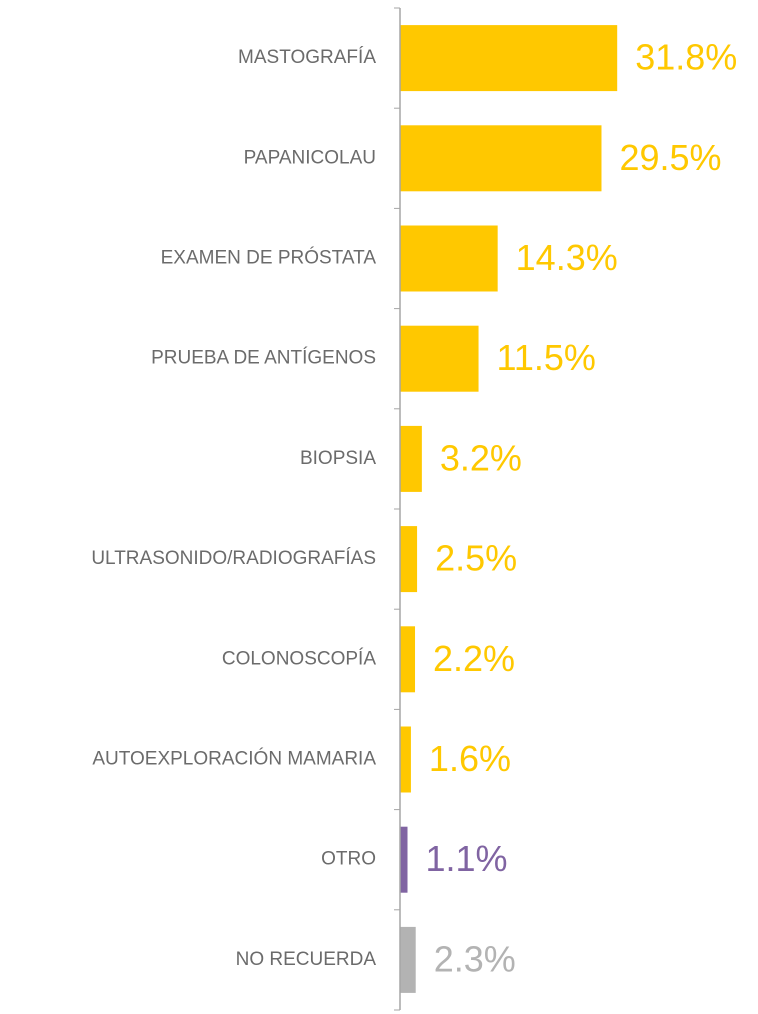 Image resolution: width=758 pixels, height=1014 pixels. Describe the element at coordinates (474, 658) in the screenshot. I see `value-label: 2.2%` at that location.